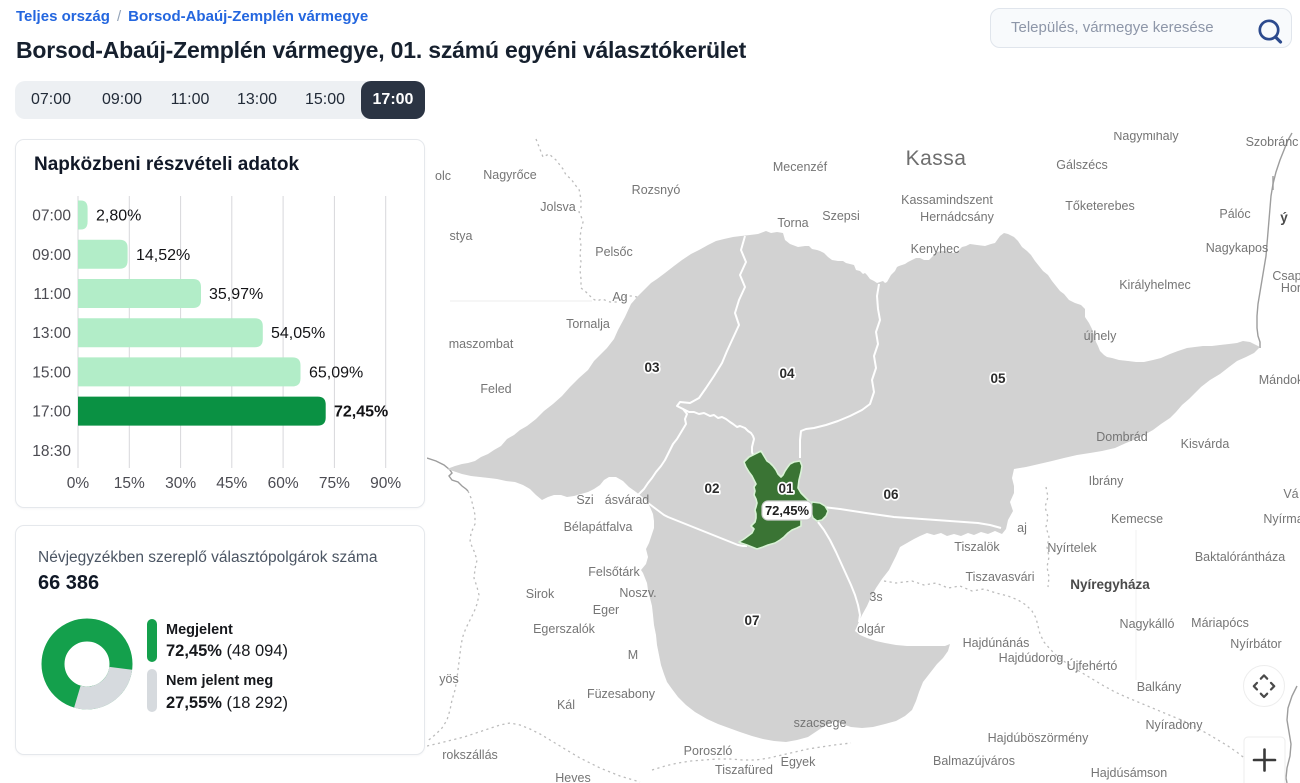 The width and height of the screenshot is (1300, 783). I want to click on svg-text: Ibrány, so click(1106, 481).